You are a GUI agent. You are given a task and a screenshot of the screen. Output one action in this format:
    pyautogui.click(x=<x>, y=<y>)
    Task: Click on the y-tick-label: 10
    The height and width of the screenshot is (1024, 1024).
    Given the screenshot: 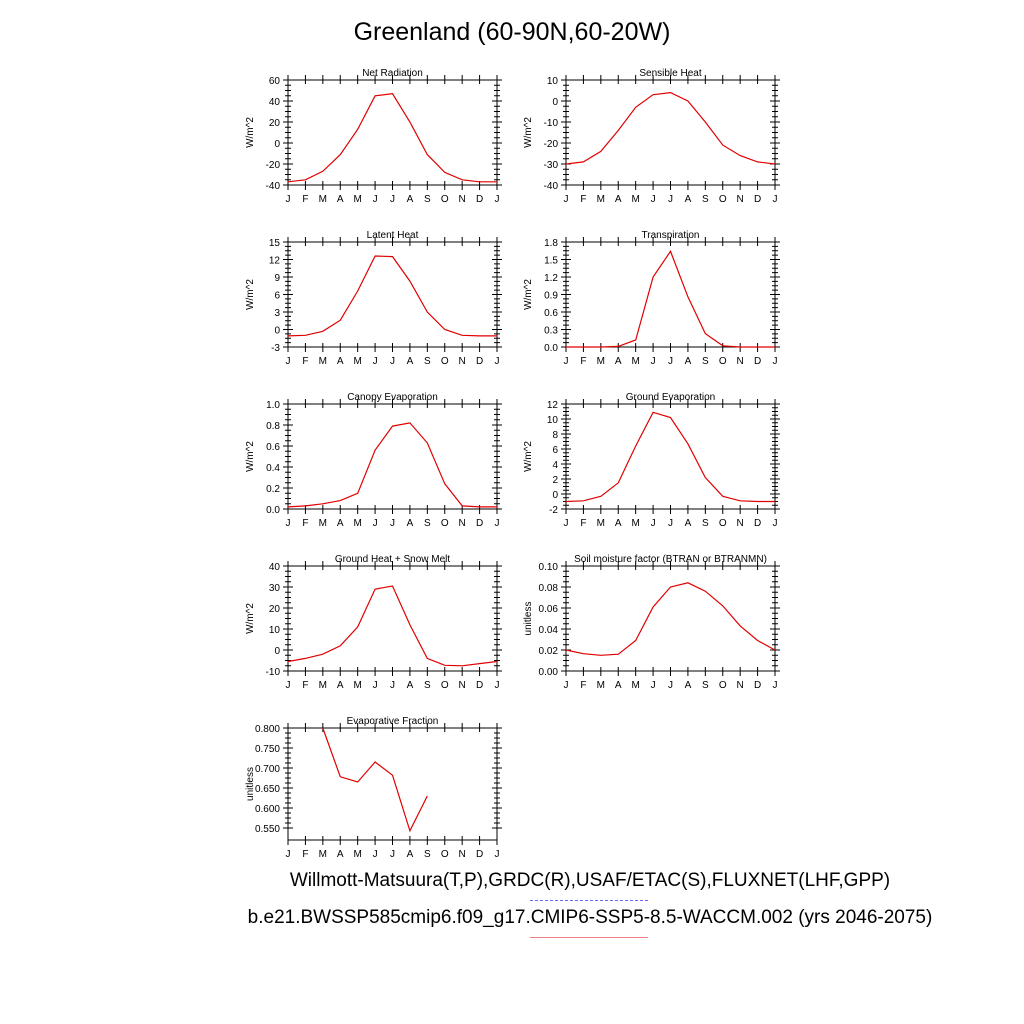 What is the action you would take?
    pyautogui.click(x=275, y=630)
    